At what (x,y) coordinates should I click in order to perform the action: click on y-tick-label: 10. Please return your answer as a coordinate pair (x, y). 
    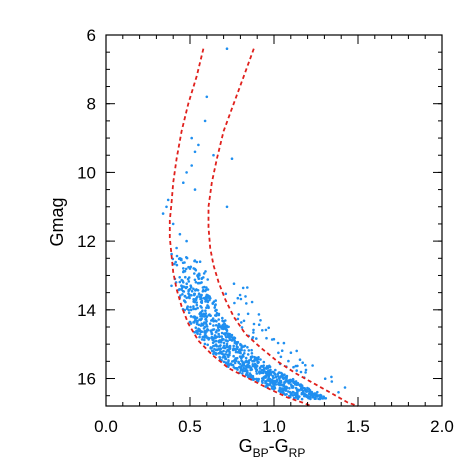
    Looking at the image, I should click on (86, 172).